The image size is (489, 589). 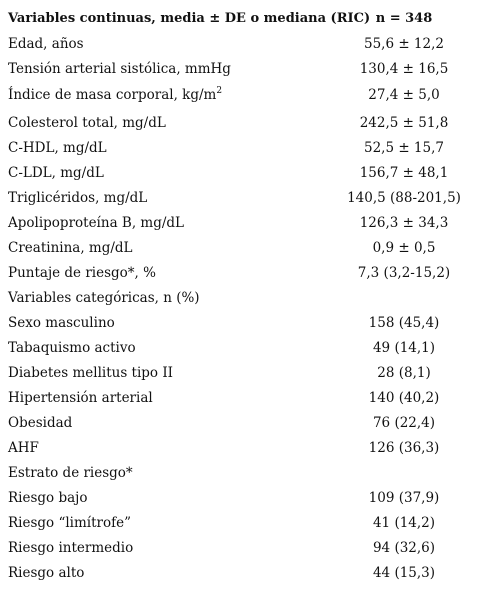 What do you see at coordinates (244, 222) in the screenshot?
I see `table-row: Apolipoproteína B, mg/dL 126,3 ± 34,3` at bounding box center [244, 222].